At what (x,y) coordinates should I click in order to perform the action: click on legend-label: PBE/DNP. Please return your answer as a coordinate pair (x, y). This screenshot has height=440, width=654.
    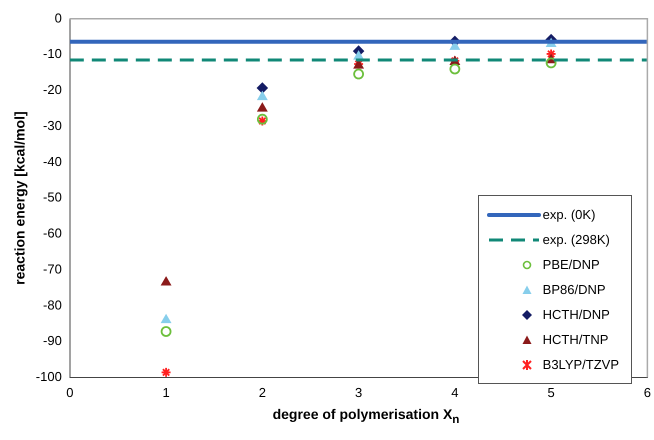
    Looking at the image, I should click on (571, 264).